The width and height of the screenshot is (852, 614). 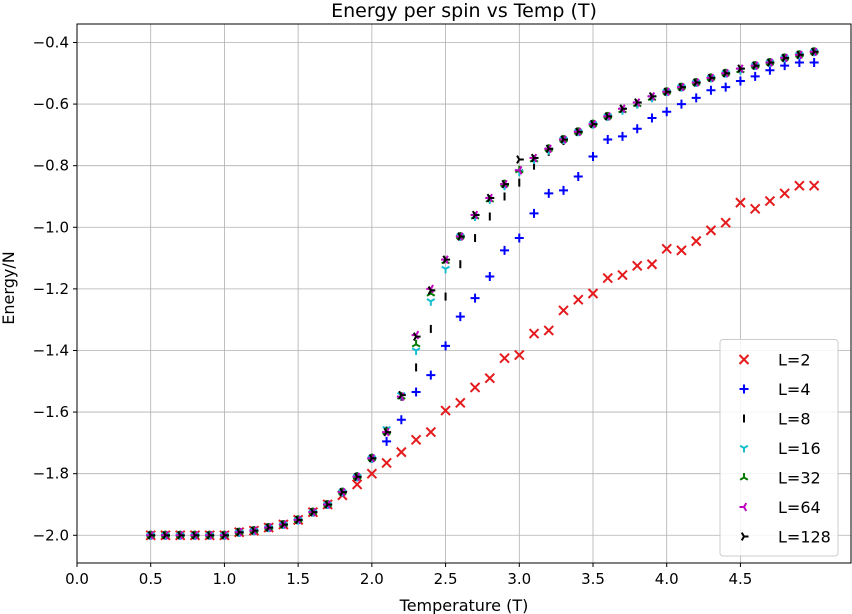 I want to click on legend-label: L=16, so click(x=799, y=448).